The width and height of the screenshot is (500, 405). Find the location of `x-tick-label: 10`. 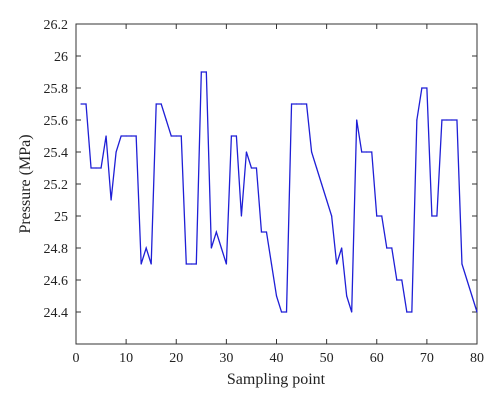

x-tick-label: 10 is located at coordinates (126, 358).